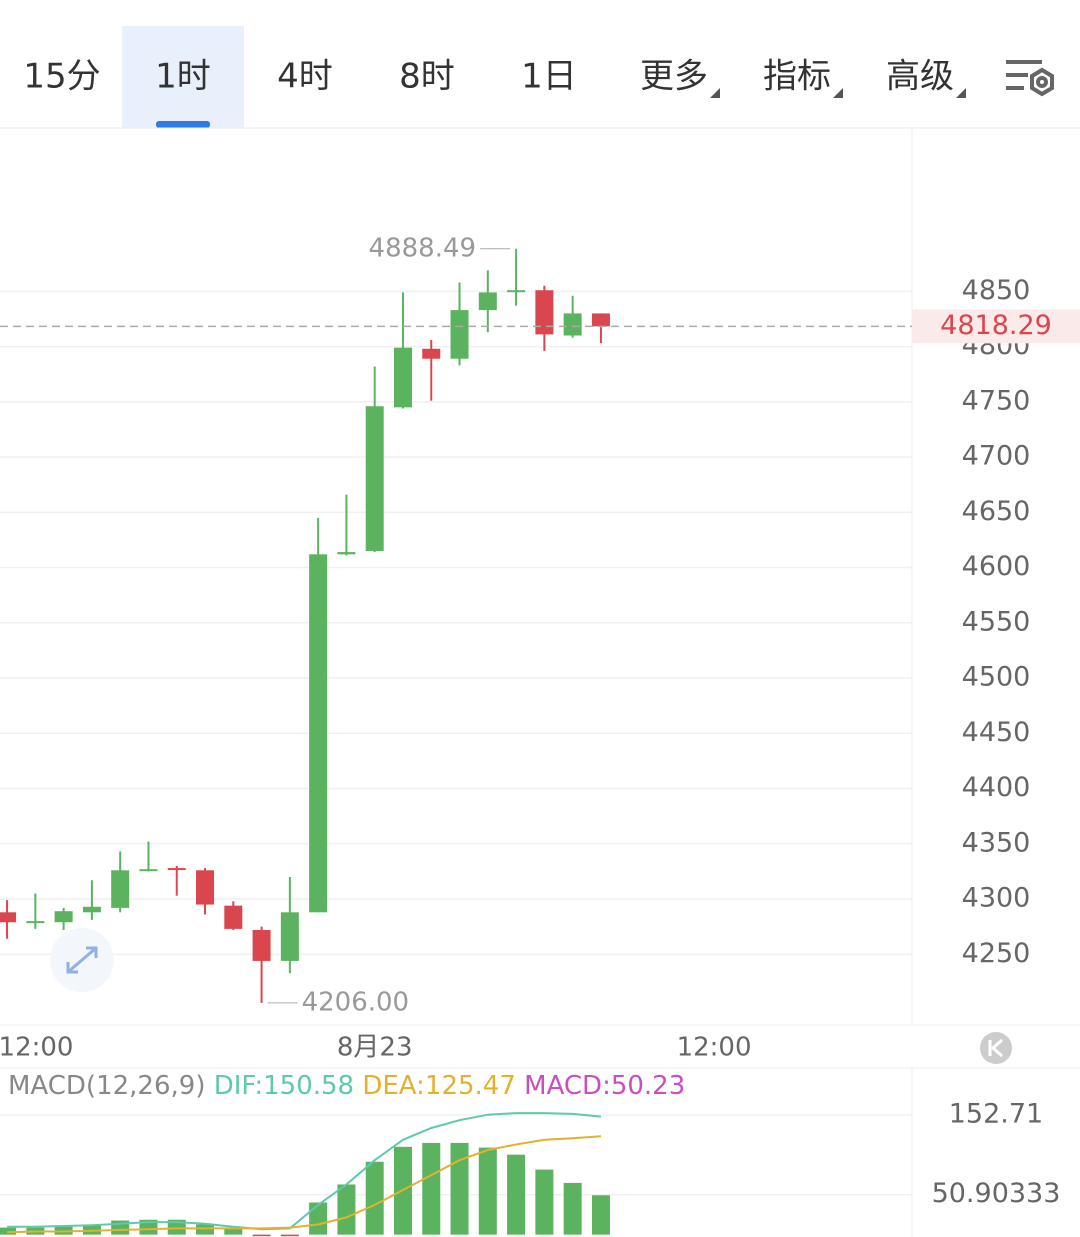 The height and width of the screenshot is (1237, 1080). Describe the element at coordinates (996, 1193) in the screenshot. I see `y-tick-label: 50.90333` at that location.